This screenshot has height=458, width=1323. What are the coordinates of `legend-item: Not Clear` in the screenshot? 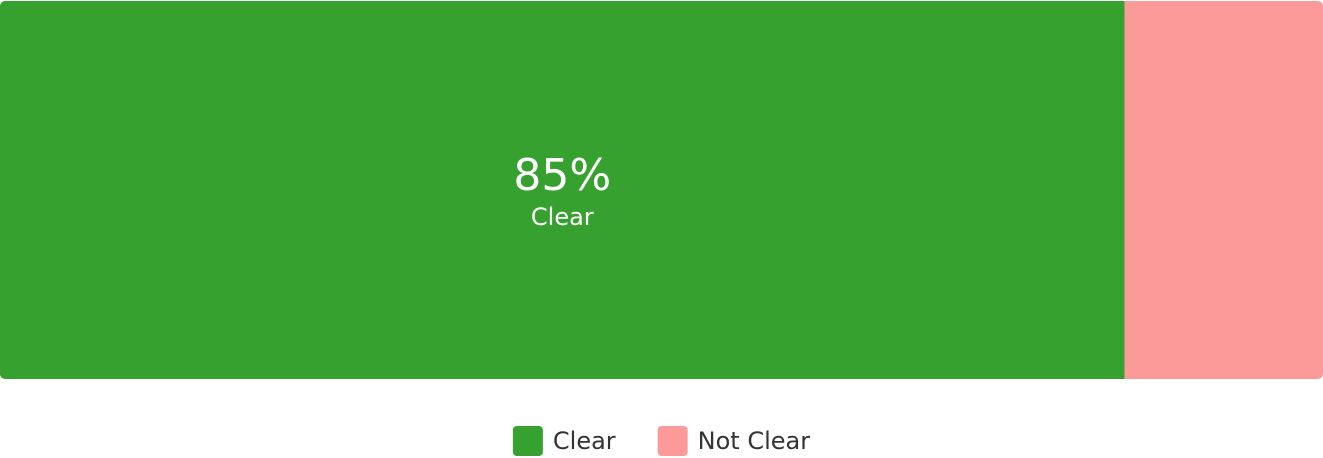 It's located at (734, 441).